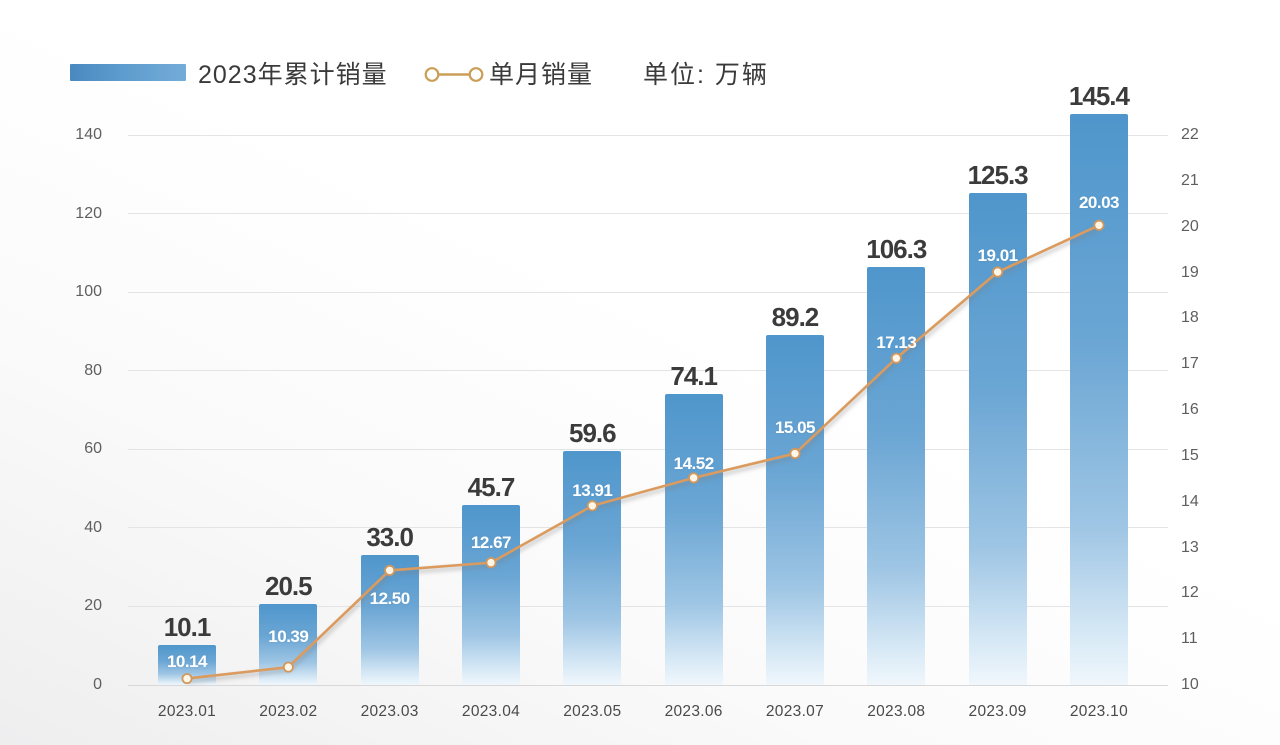 This screenshot has width=1280, height=745. Describe the element at coordinates (795, 711) in the screenshot. I see `x-axis-label-2023.07: 2023.07` at that location.